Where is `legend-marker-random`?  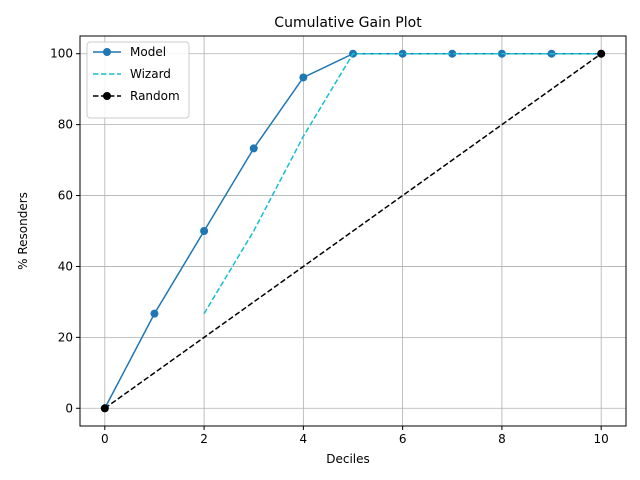 legend-marker-random is located at coordinates (107, 96).